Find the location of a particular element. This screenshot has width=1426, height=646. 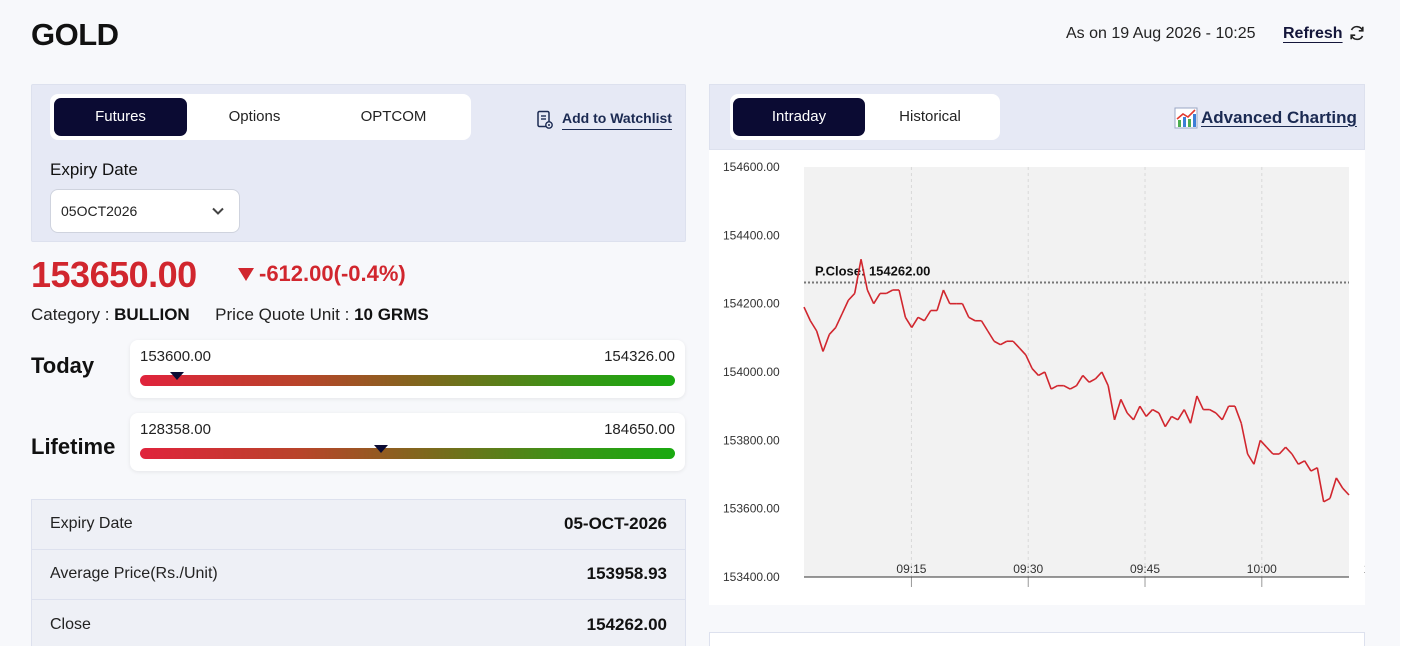

tab-historical: Historical is located at coordinates (930, 116).